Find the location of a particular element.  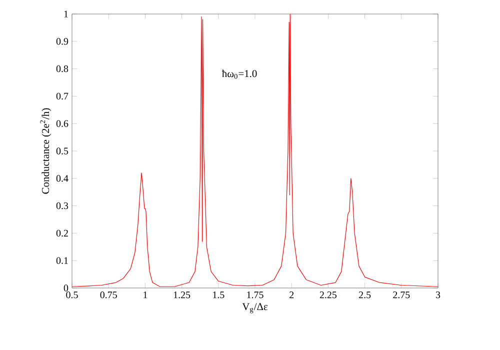

y-tick-label: 0.7 is located at coordinates (62, 96).